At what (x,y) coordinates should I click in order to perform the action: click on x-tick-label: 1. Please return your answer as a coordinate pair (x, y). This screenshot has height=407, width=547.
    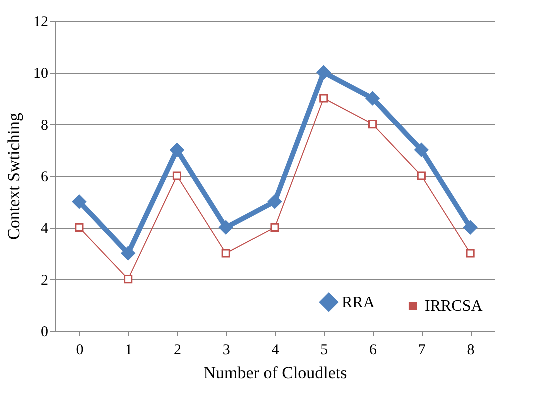
    Looking at the image, I should click on (129, 350).